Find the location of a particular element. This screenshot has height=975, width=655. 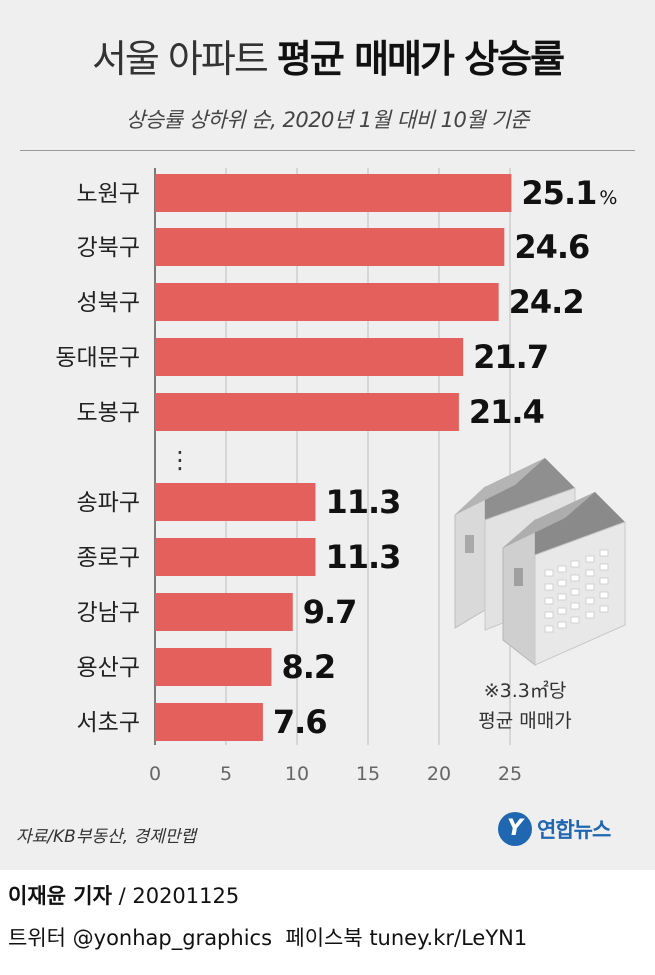

category-label: 종로구 is located at coordinates (108, 558).